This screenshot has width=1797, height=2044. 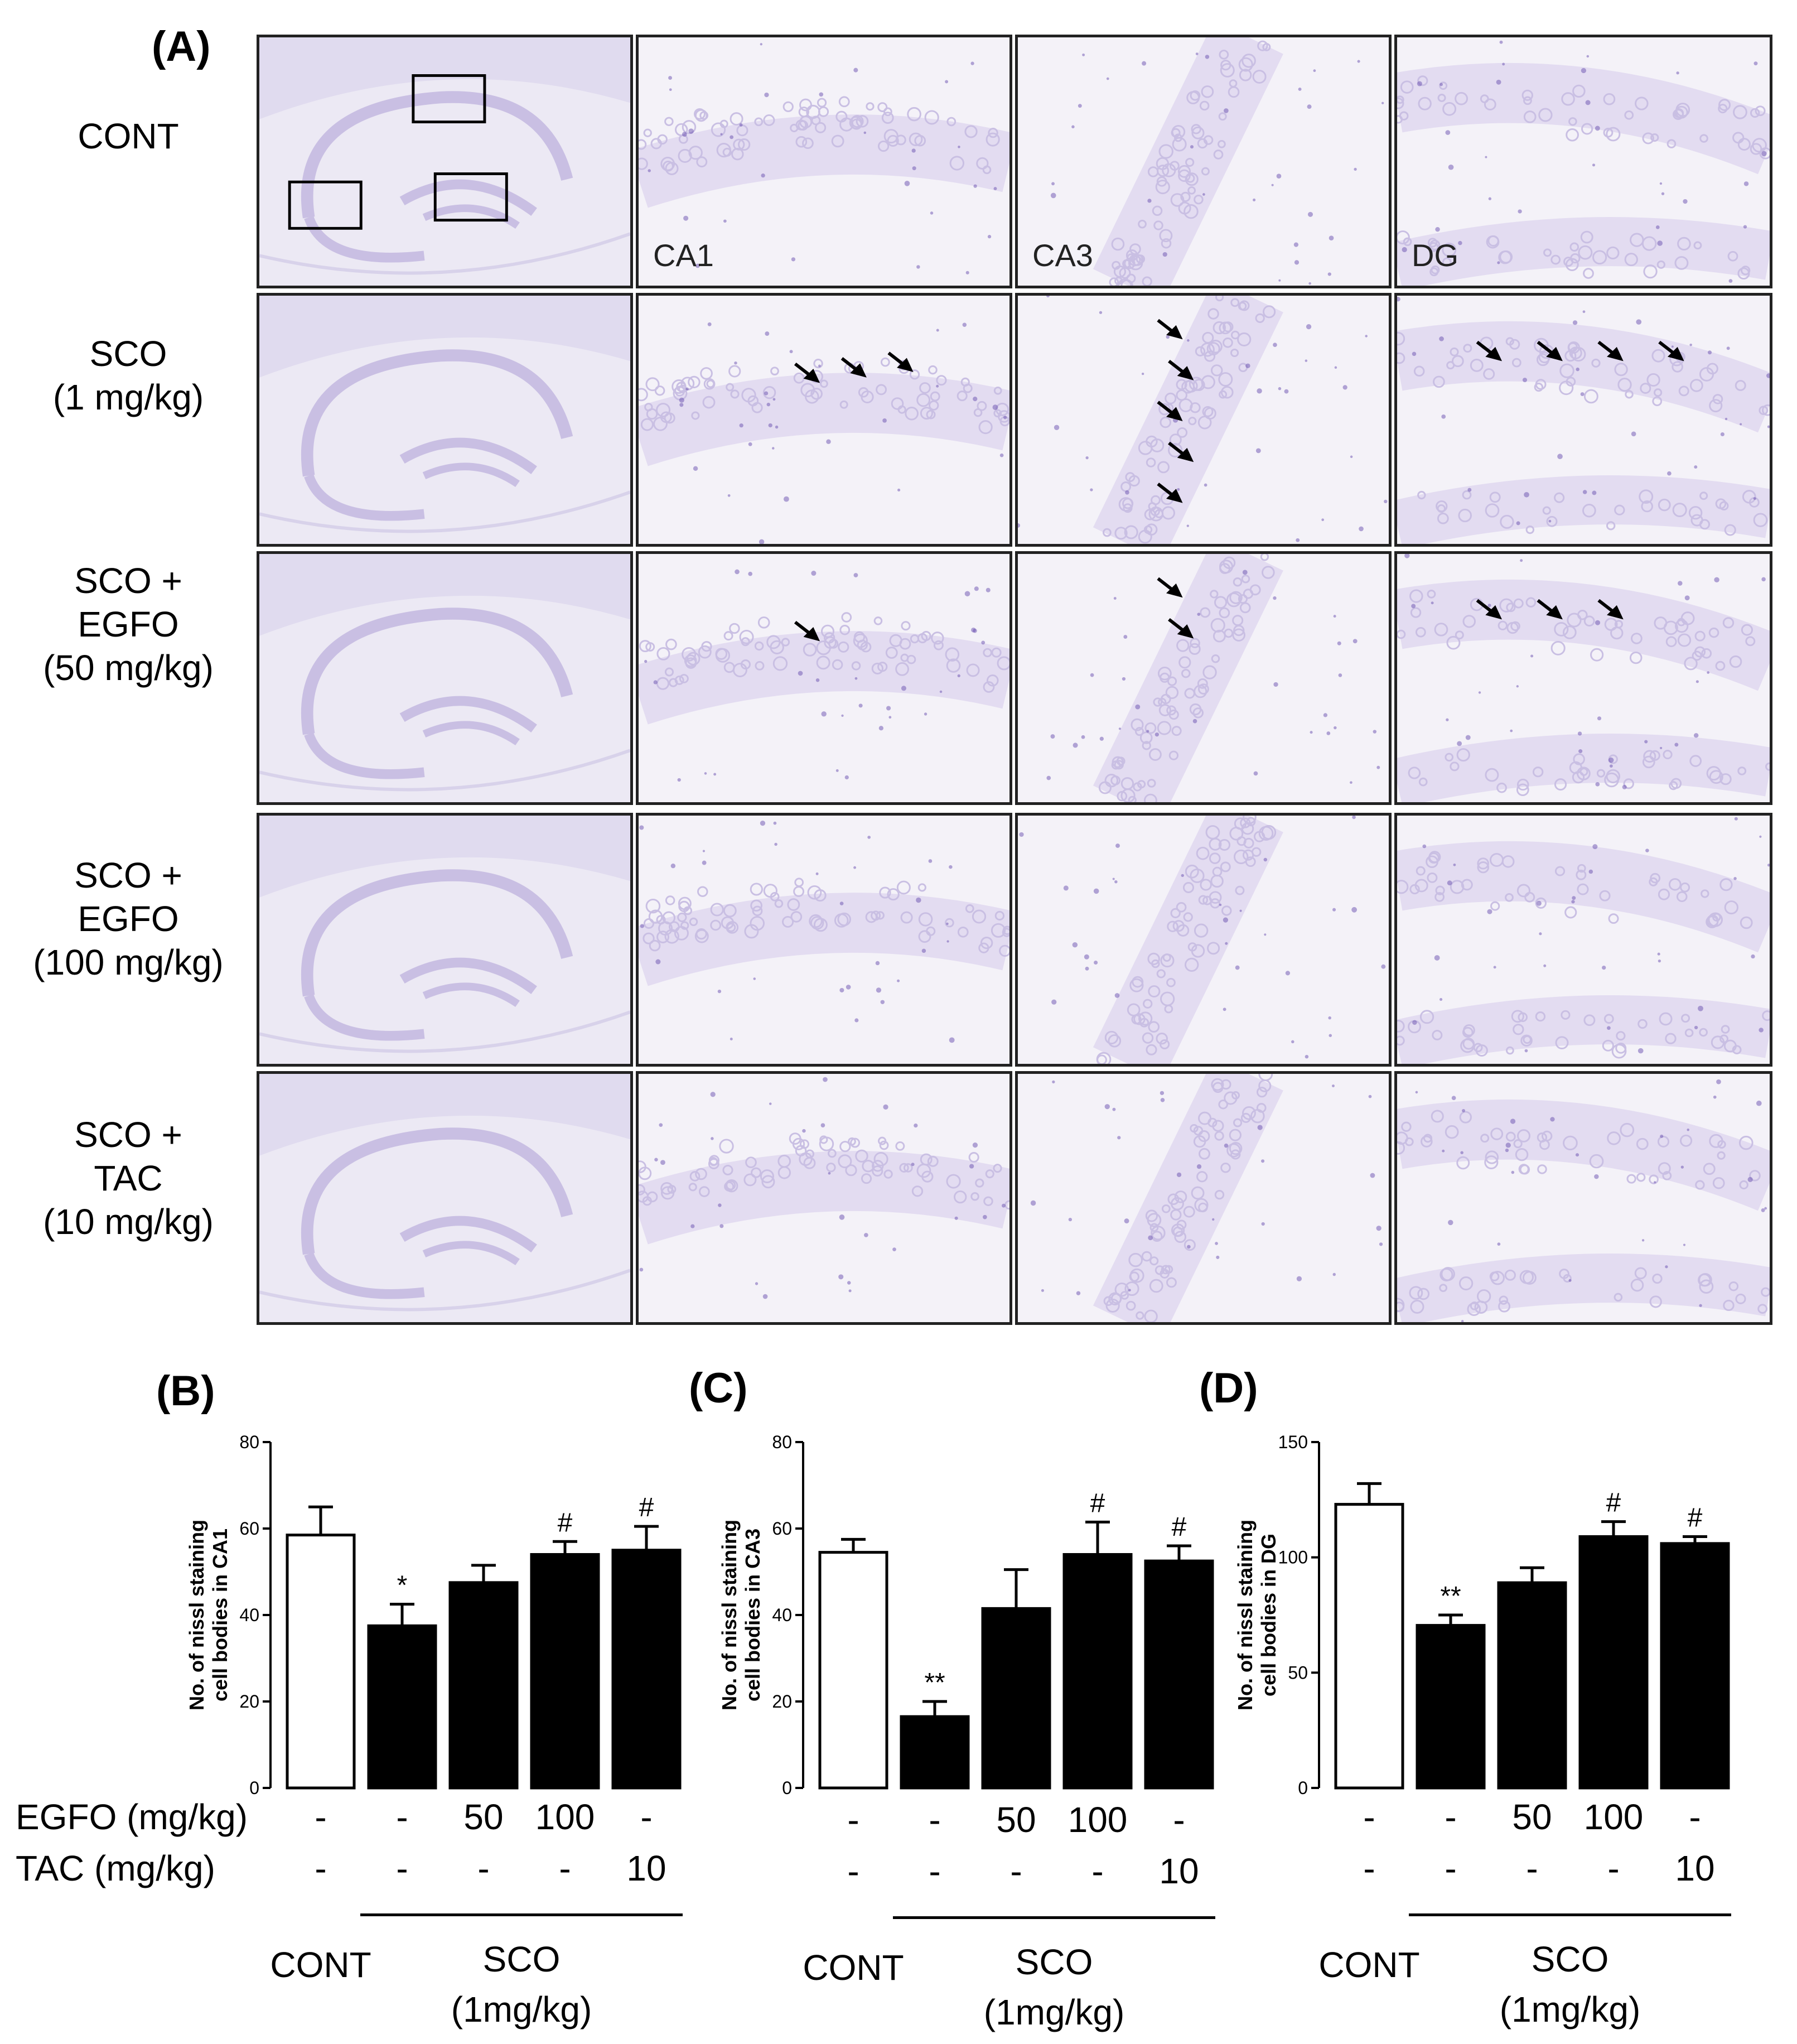 I want to click on y-tick-label: 0, so click(x=787, y=1788).